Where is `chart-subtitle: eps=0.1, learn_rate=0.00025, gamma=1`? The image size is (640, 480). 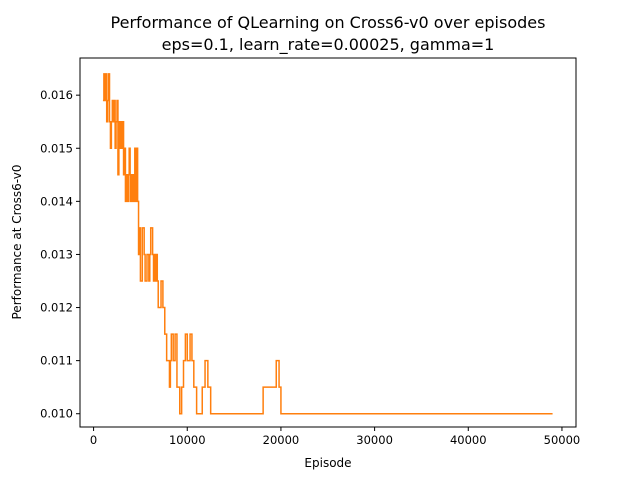 chart-subtitle: eps=0.1, learn_rate=0.00025, gamma=1 is located at coordinates (328, 45).